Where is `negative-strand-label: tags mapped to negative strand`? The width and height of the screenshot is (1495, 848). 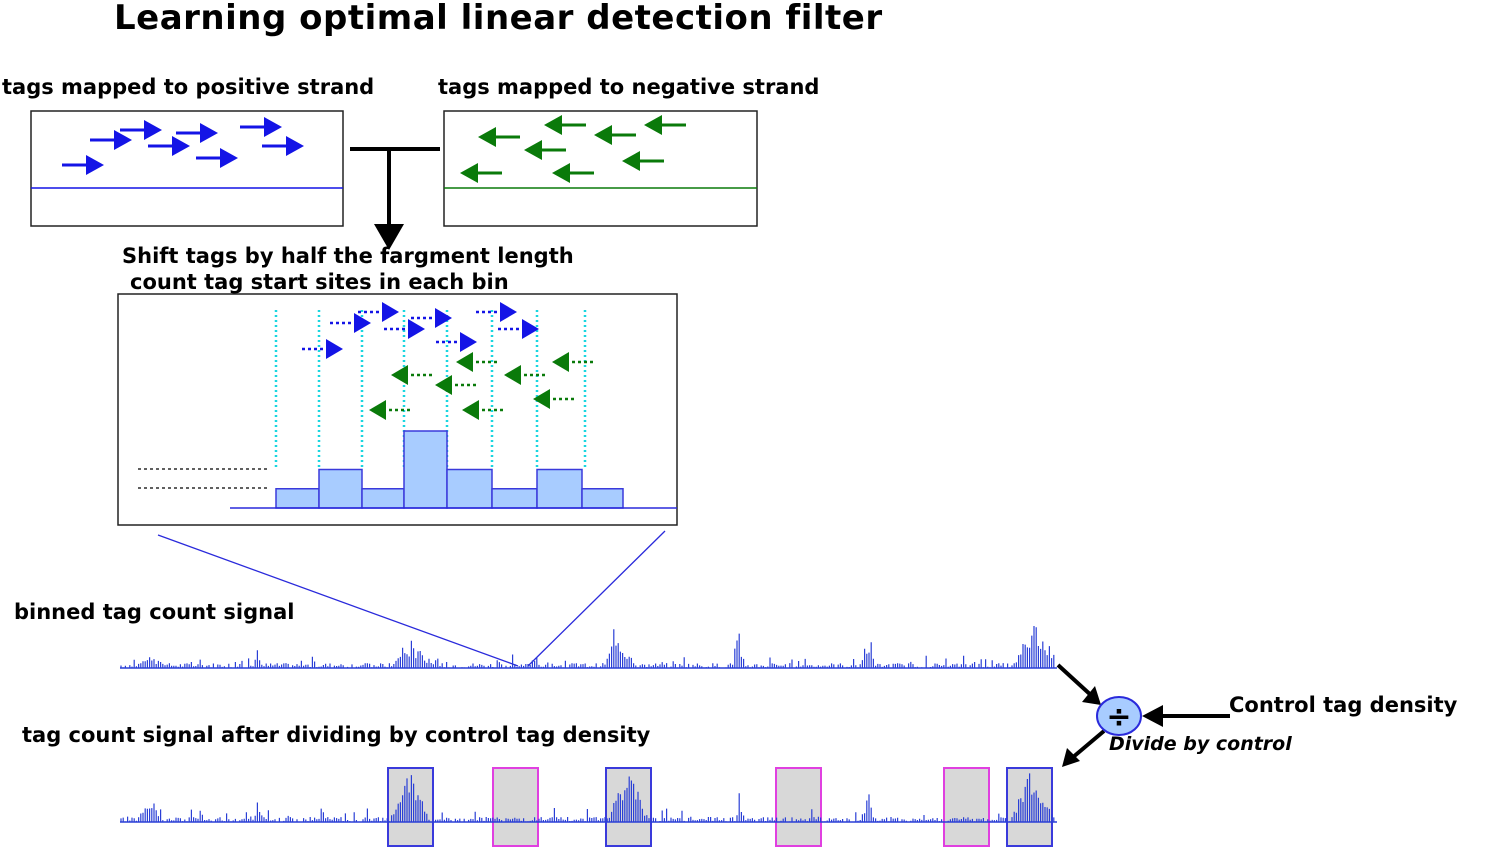 negative-strand-label: tags mapped to negative strand is located at coordinates (629, 87).